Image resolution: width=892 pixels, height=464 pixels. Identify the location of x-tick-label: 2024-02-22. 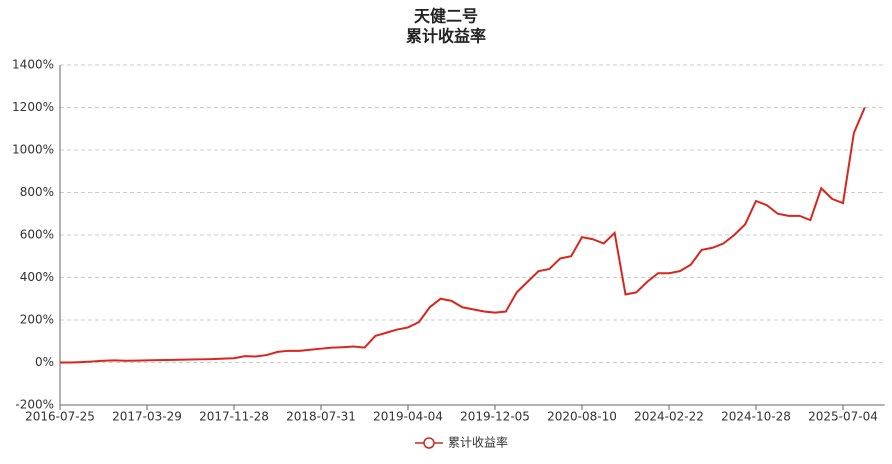
(669, 417).